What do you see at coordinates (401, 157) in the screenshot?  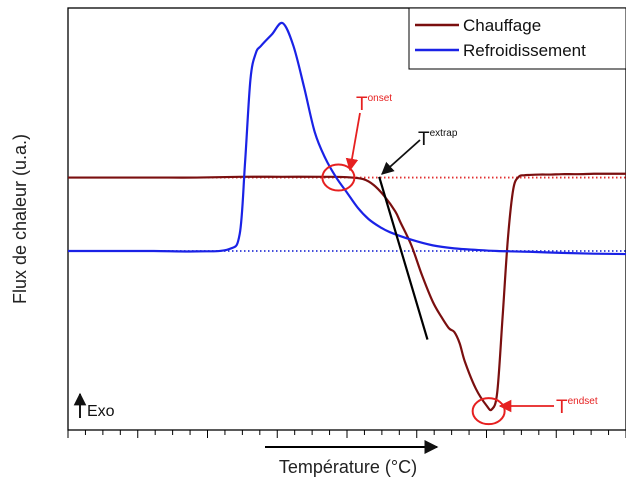 I see `arrow-extrap` at bounding box center [401, 157].